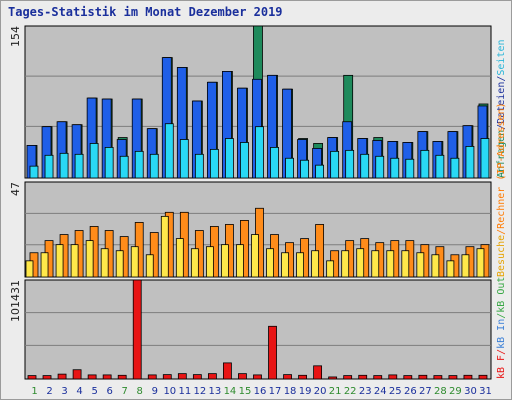 Image resolution: width=512 pixels, height=400 pixels. What do you see at coordinates (501, 295) in the screenshot?
I see `legend-entry: kB Out` at bounding box center [501, 295].